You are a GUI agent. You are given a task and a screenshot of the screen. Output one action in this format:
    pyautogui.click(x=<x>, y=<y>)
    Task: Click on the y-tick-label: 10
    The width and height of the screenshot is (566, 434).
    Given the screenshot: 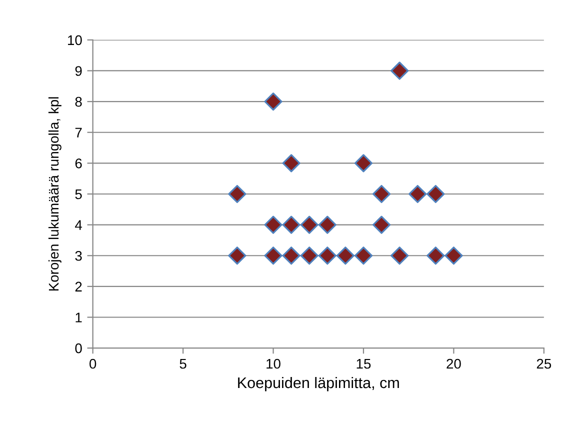 What is the action you would take?
    pyautogui.click(x=75, y=40)
    